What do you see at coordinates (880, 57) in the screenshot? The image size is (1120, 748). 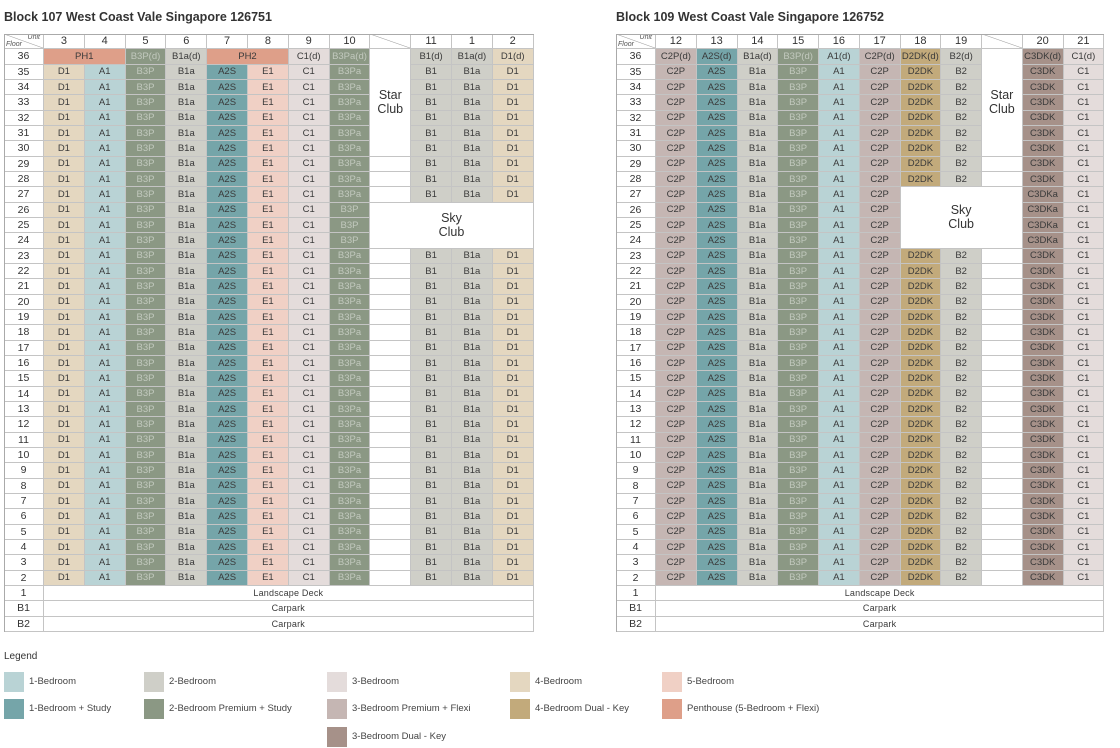 I see `unit-cell: C2P(d)` at bounding box center [880, 57].